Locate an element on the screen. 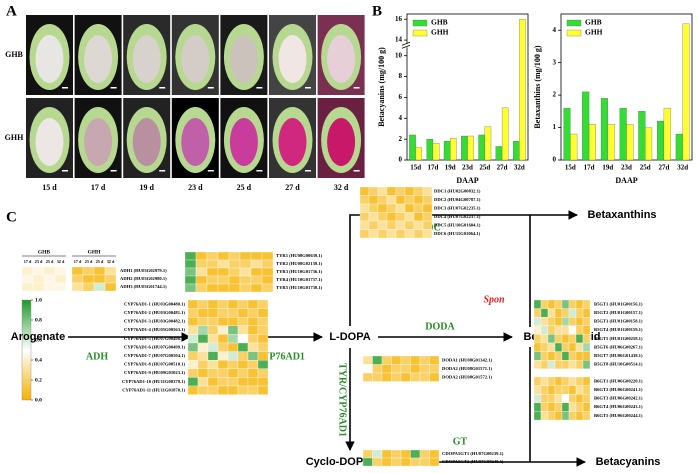 The width and height of the screenshot is (697, 473). day-label: 25 d is located at coordinates (244, 187).